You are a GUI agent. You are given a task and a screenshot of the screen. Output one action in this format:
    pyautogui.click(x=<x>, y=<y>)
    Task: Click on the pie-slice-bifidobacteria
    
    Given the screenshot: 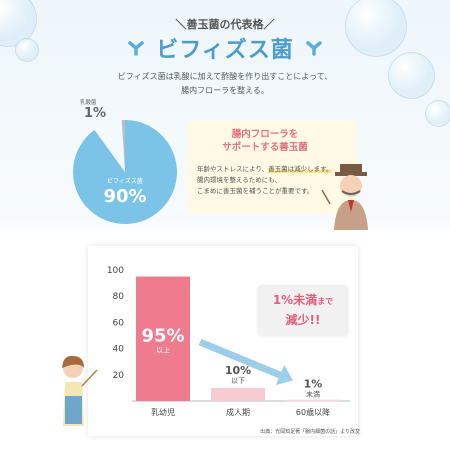 What is the action you would take?
    pyautogui.click(x=124, y=172)
    